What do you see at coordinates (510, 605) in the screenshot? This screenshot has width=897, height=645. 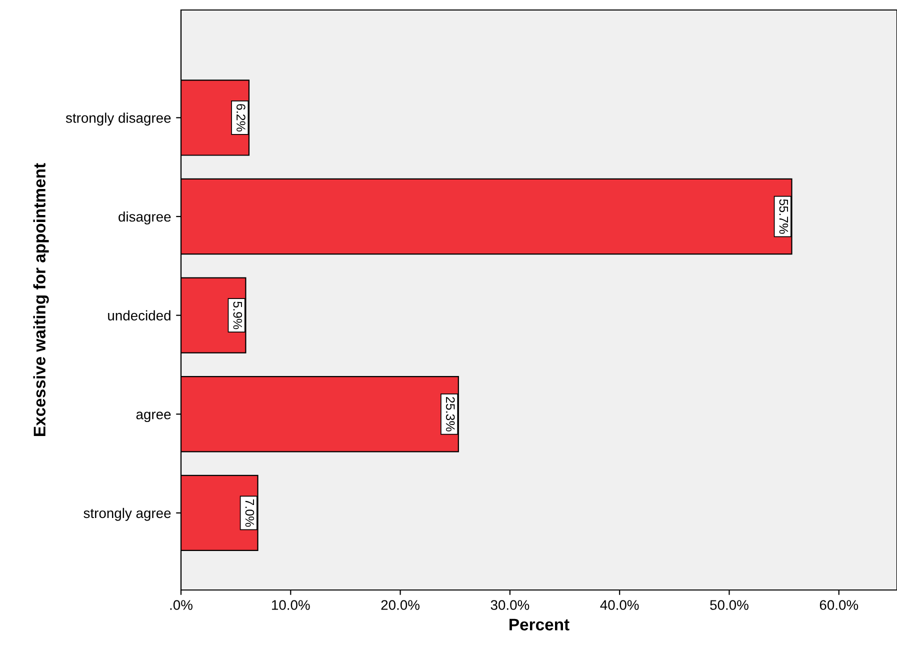 I see `x-tick-label: 30.0%` at bounding box center [510, 605].